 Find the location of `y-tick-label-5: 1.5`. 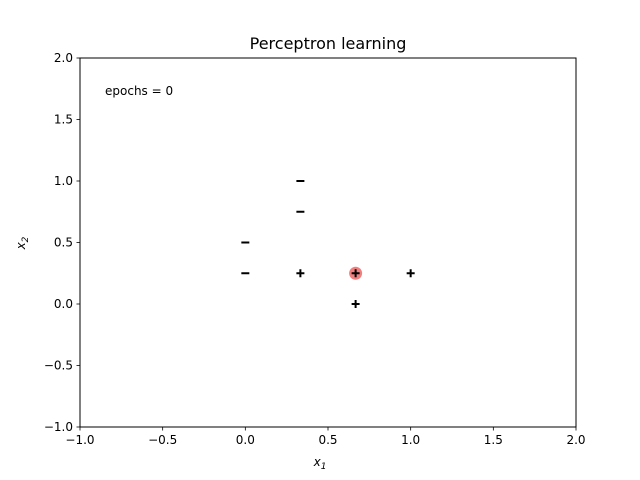

y-tick-label-5: 1.5 is located at coordinates (63, 120).